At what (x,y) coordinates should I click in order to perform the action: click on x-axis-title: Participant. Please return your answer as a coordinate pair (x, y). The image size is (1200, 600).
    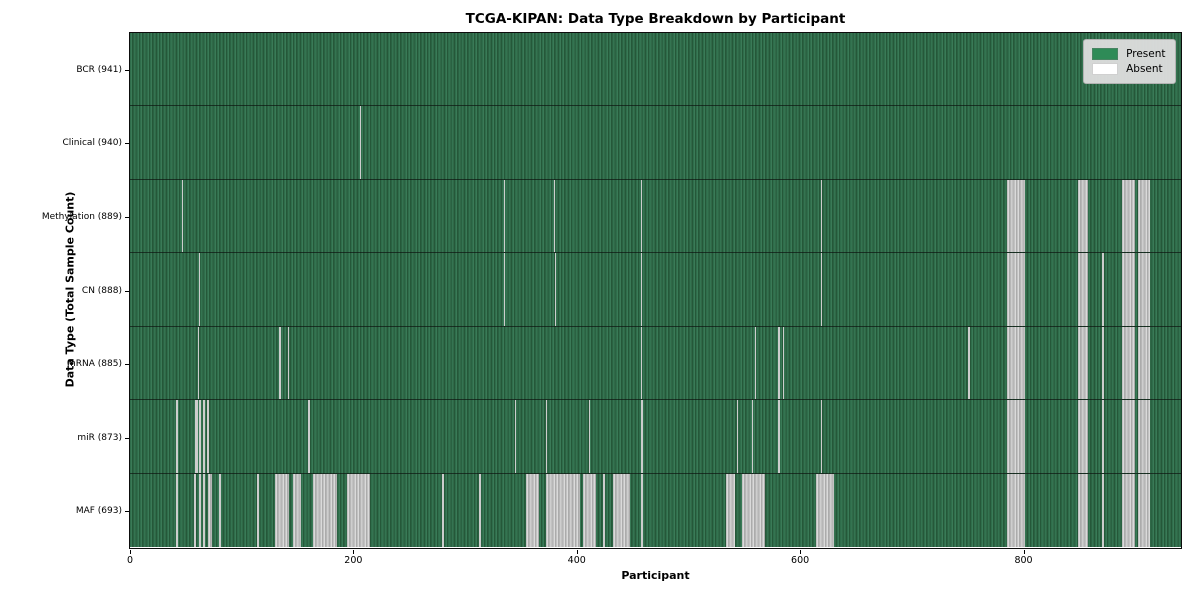
    Looking at the image, I should click on (655, 575).